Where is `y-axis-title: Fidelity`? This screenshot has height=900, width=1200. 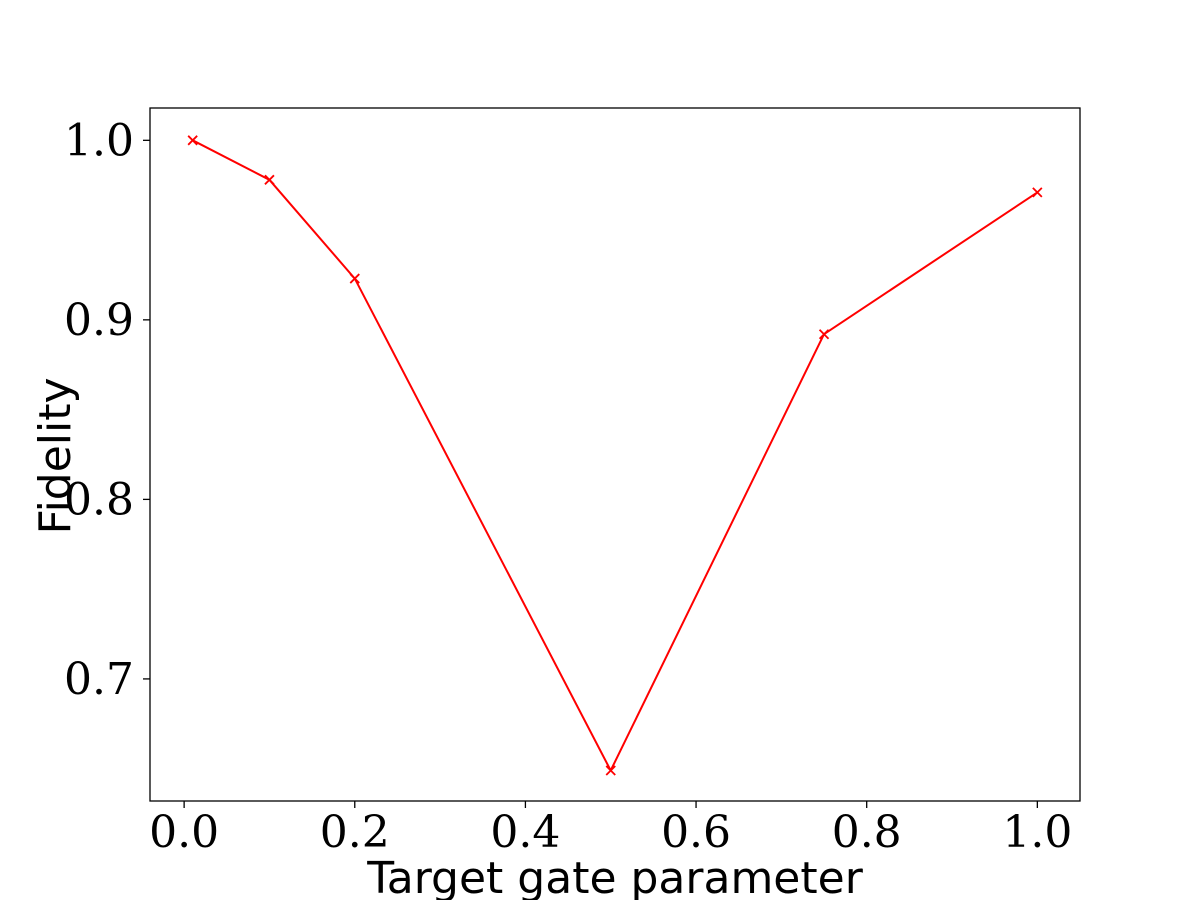
y-axis-title: Fidelity is located at coordinates (55, 455).